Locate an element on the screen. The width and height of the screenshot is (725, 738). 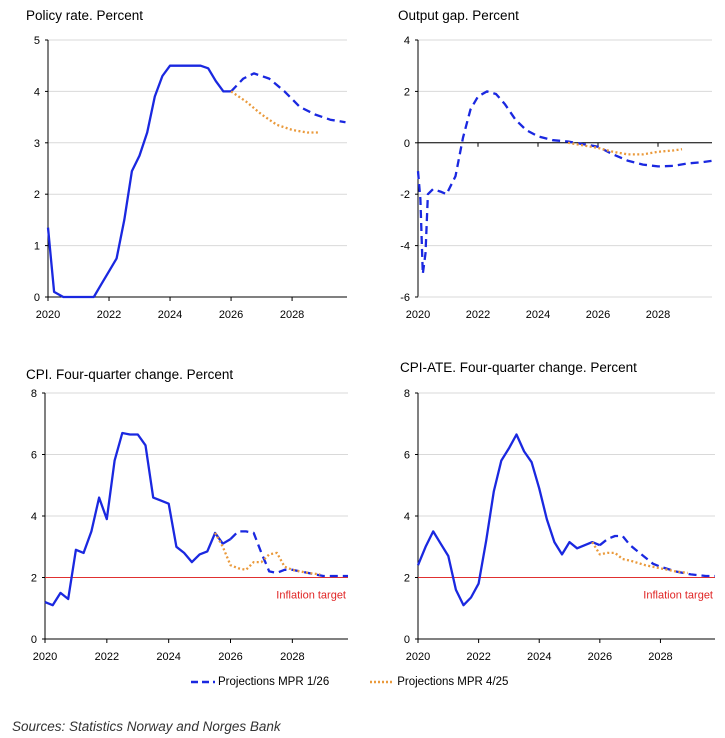
chart-title: Policy rate. Percent is located at coordinates (84, 15).